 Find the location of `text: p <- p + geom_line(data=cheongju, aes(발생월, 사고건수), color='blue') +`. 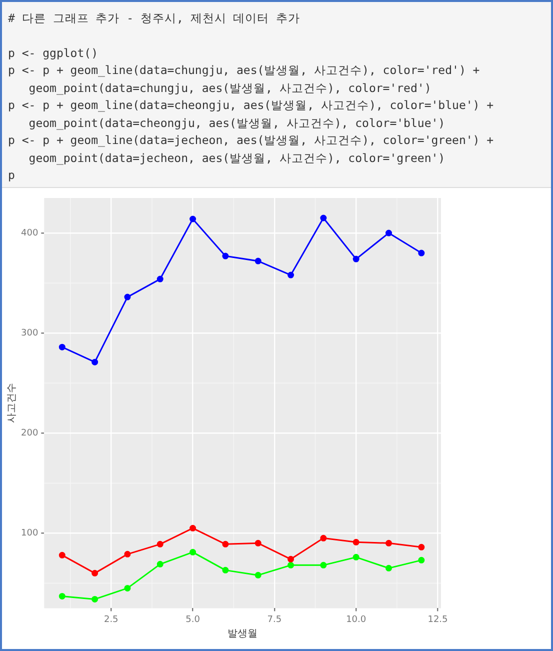

text: p <- p + geom_line(data=cheongju, aes(발생월, 사고건수), color='blue') + is located at coordinates (251, 105).